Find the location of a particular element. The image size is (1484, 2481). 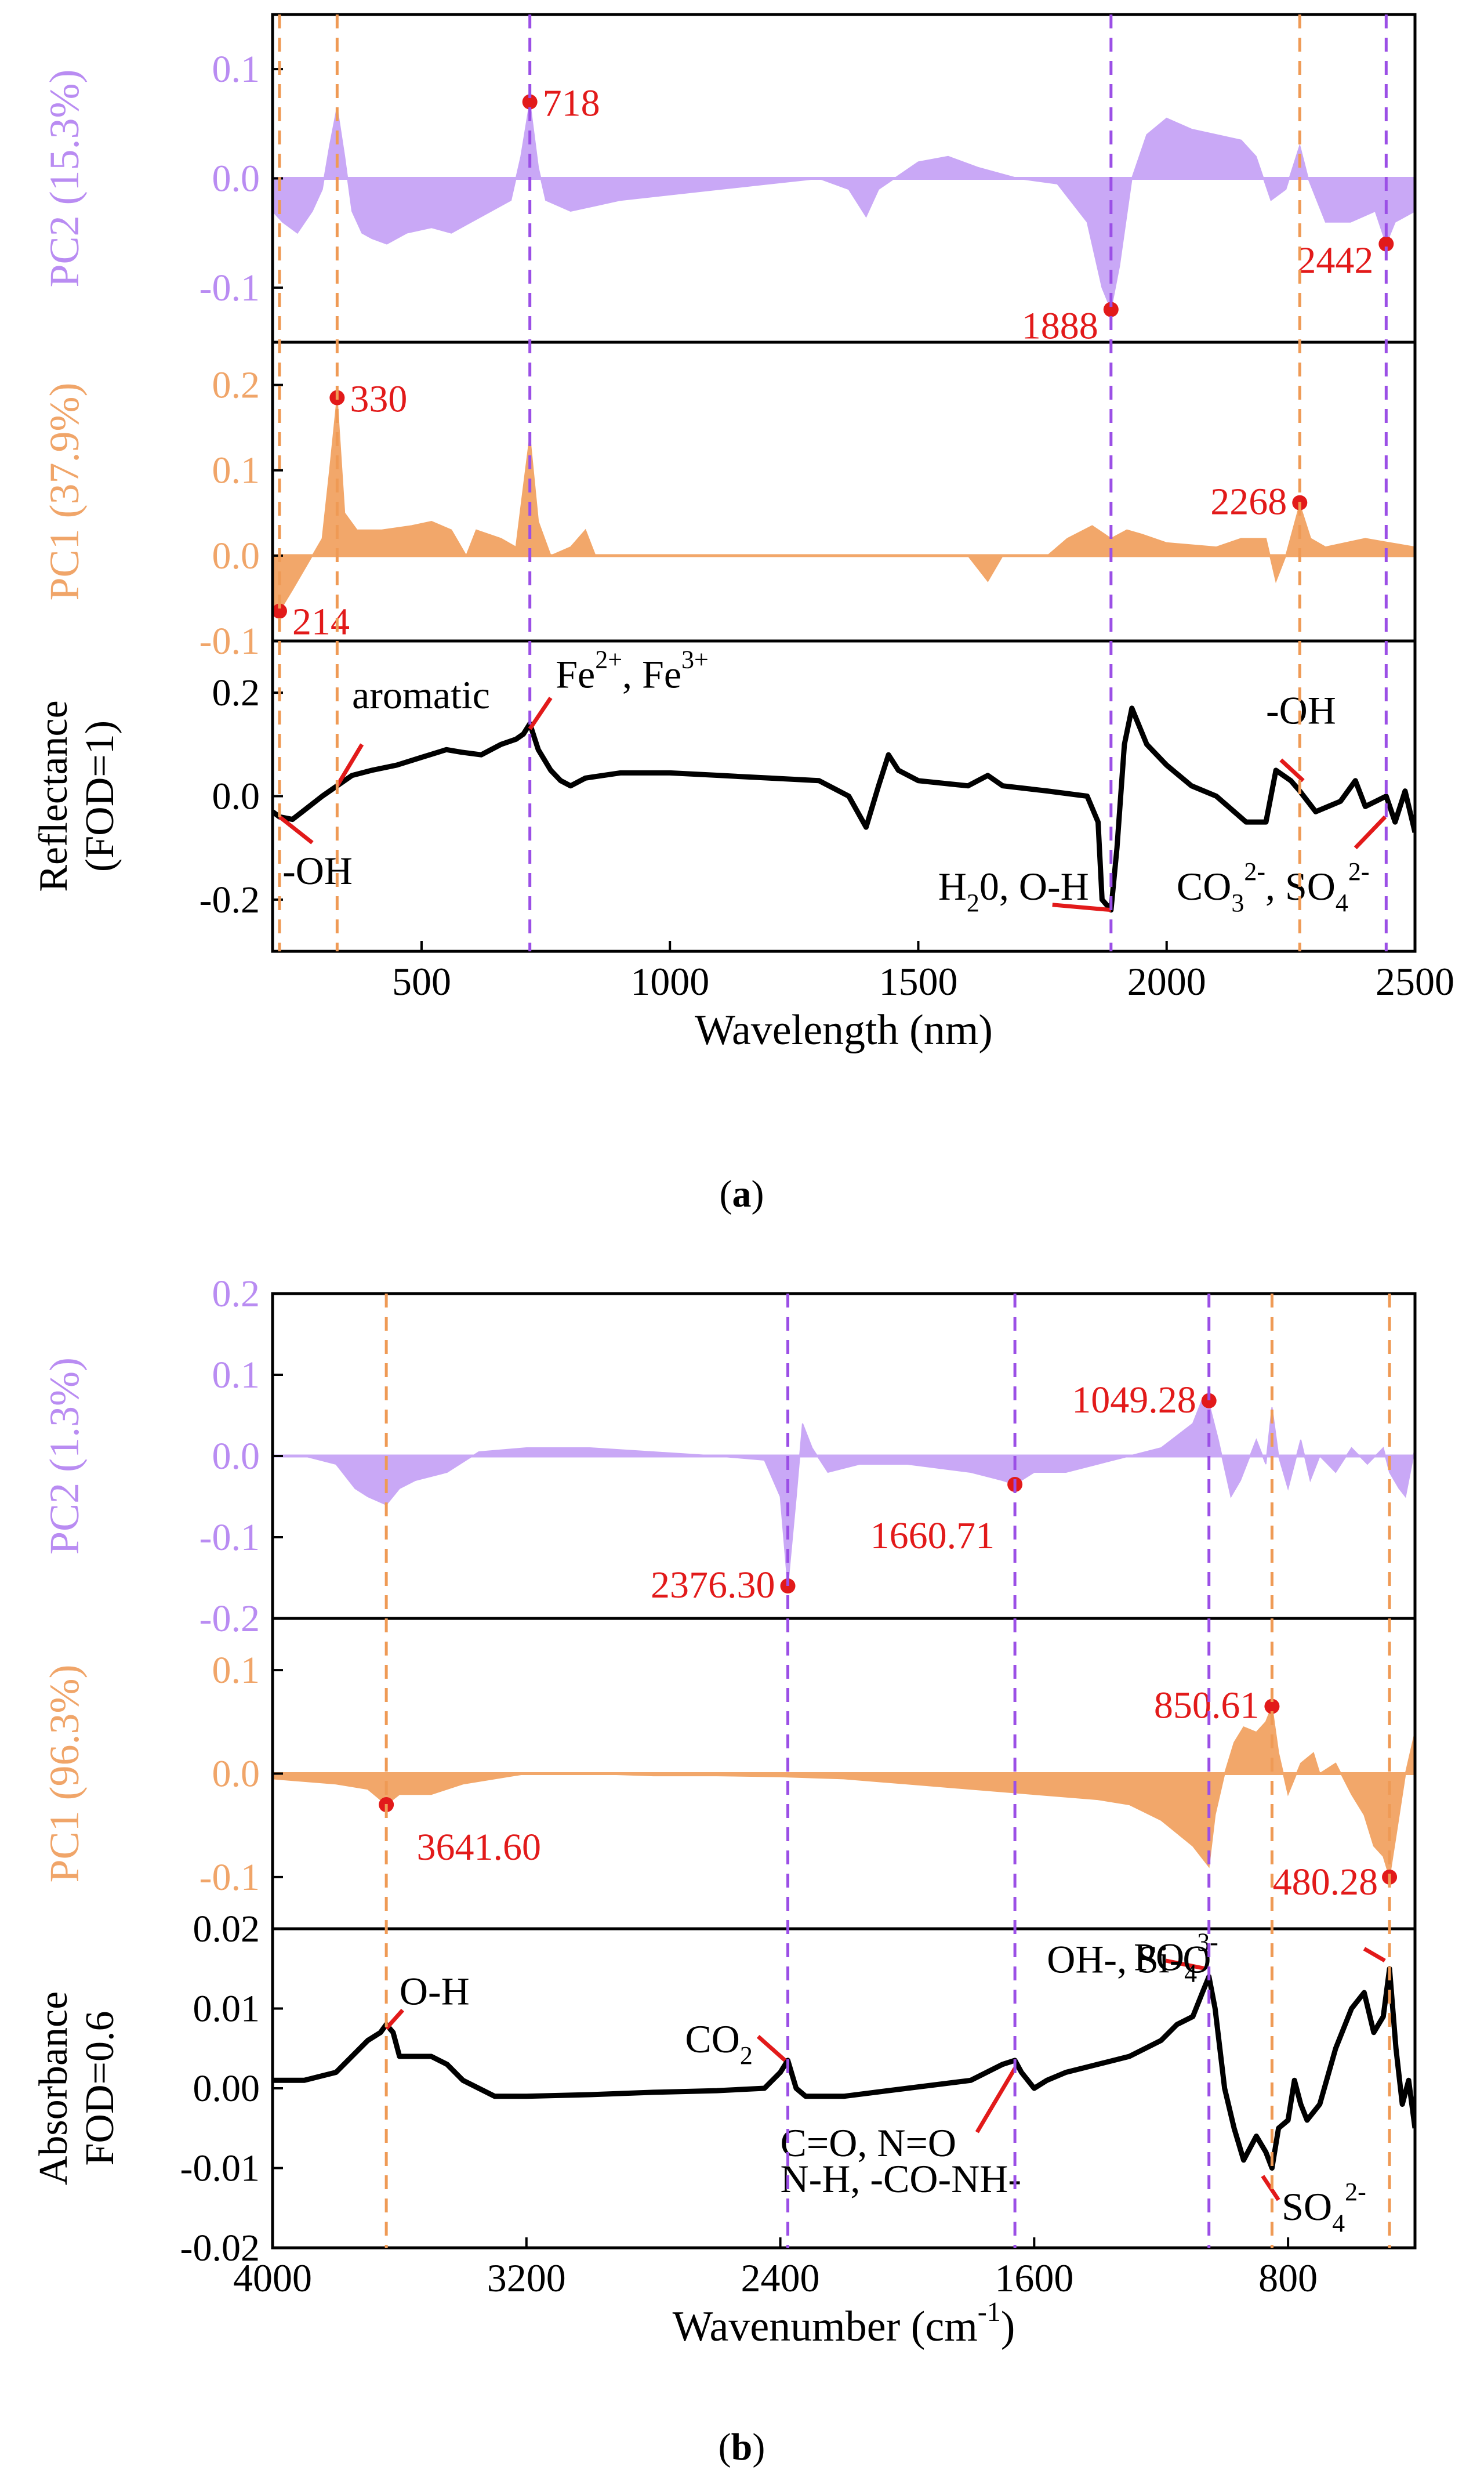

x-tick-label: 500 is located at coordinates (421, 981).